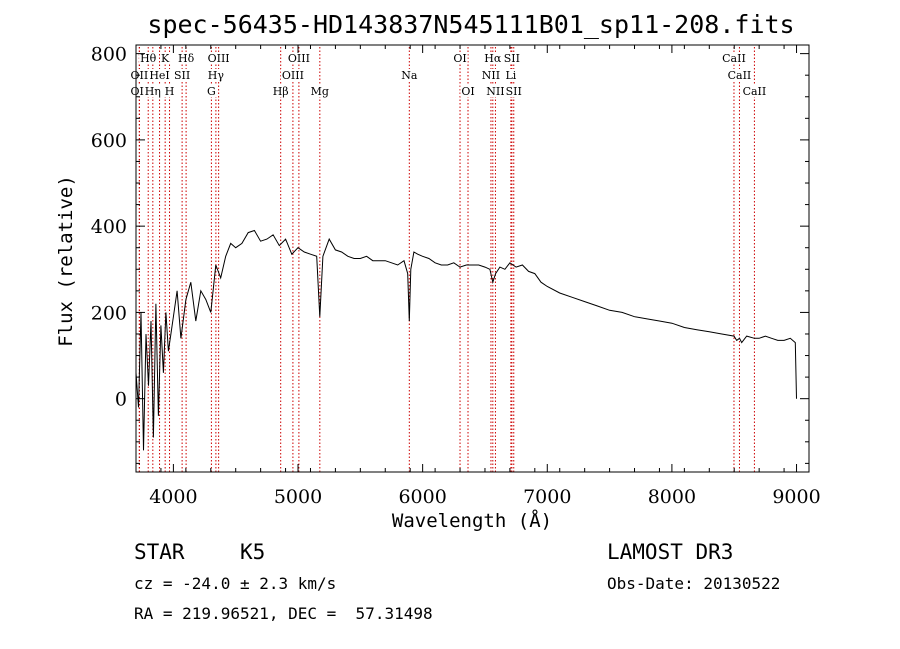 This screenshot has height=649, width=900. I want to click on x-tick-label: 5000, so click(298, 497).